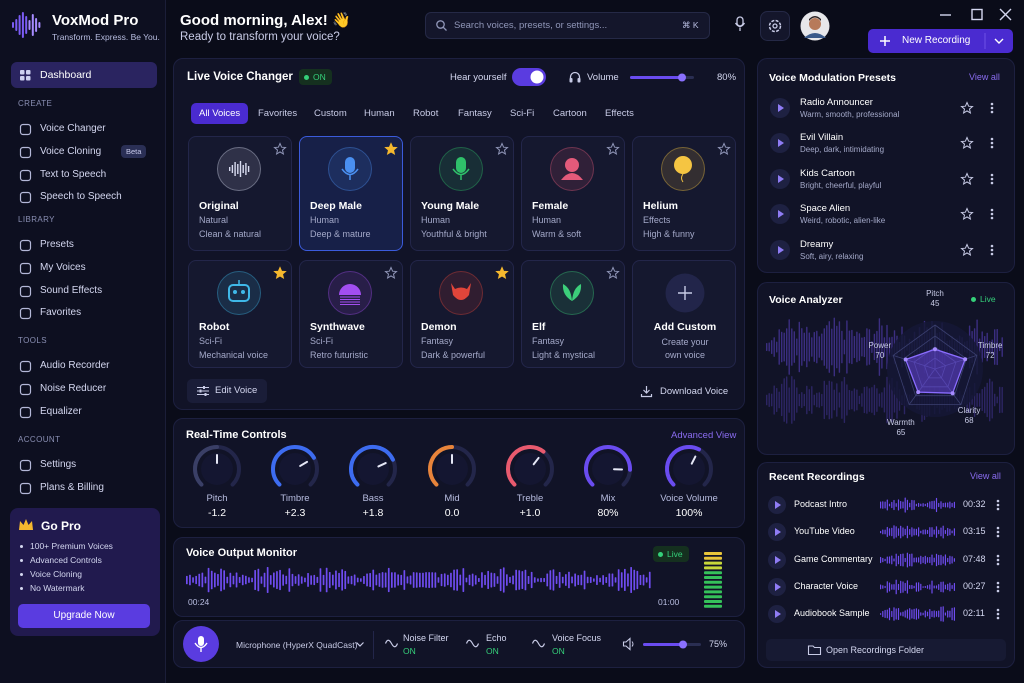  I want to click on nav-item: Presets, so click(84, 245).